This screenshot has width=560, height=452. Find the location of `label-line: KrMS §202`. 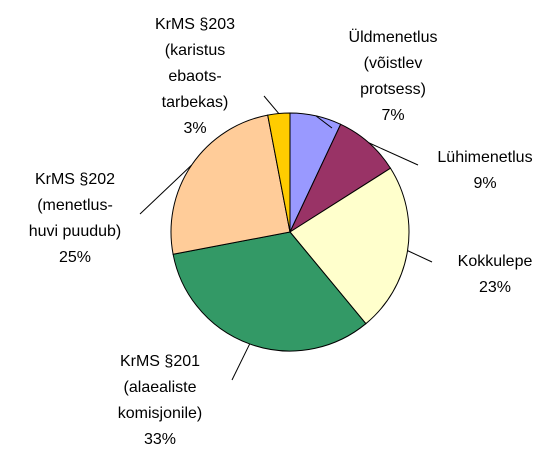

label-line: KrMS §202 is located at coordinates (75, 179).